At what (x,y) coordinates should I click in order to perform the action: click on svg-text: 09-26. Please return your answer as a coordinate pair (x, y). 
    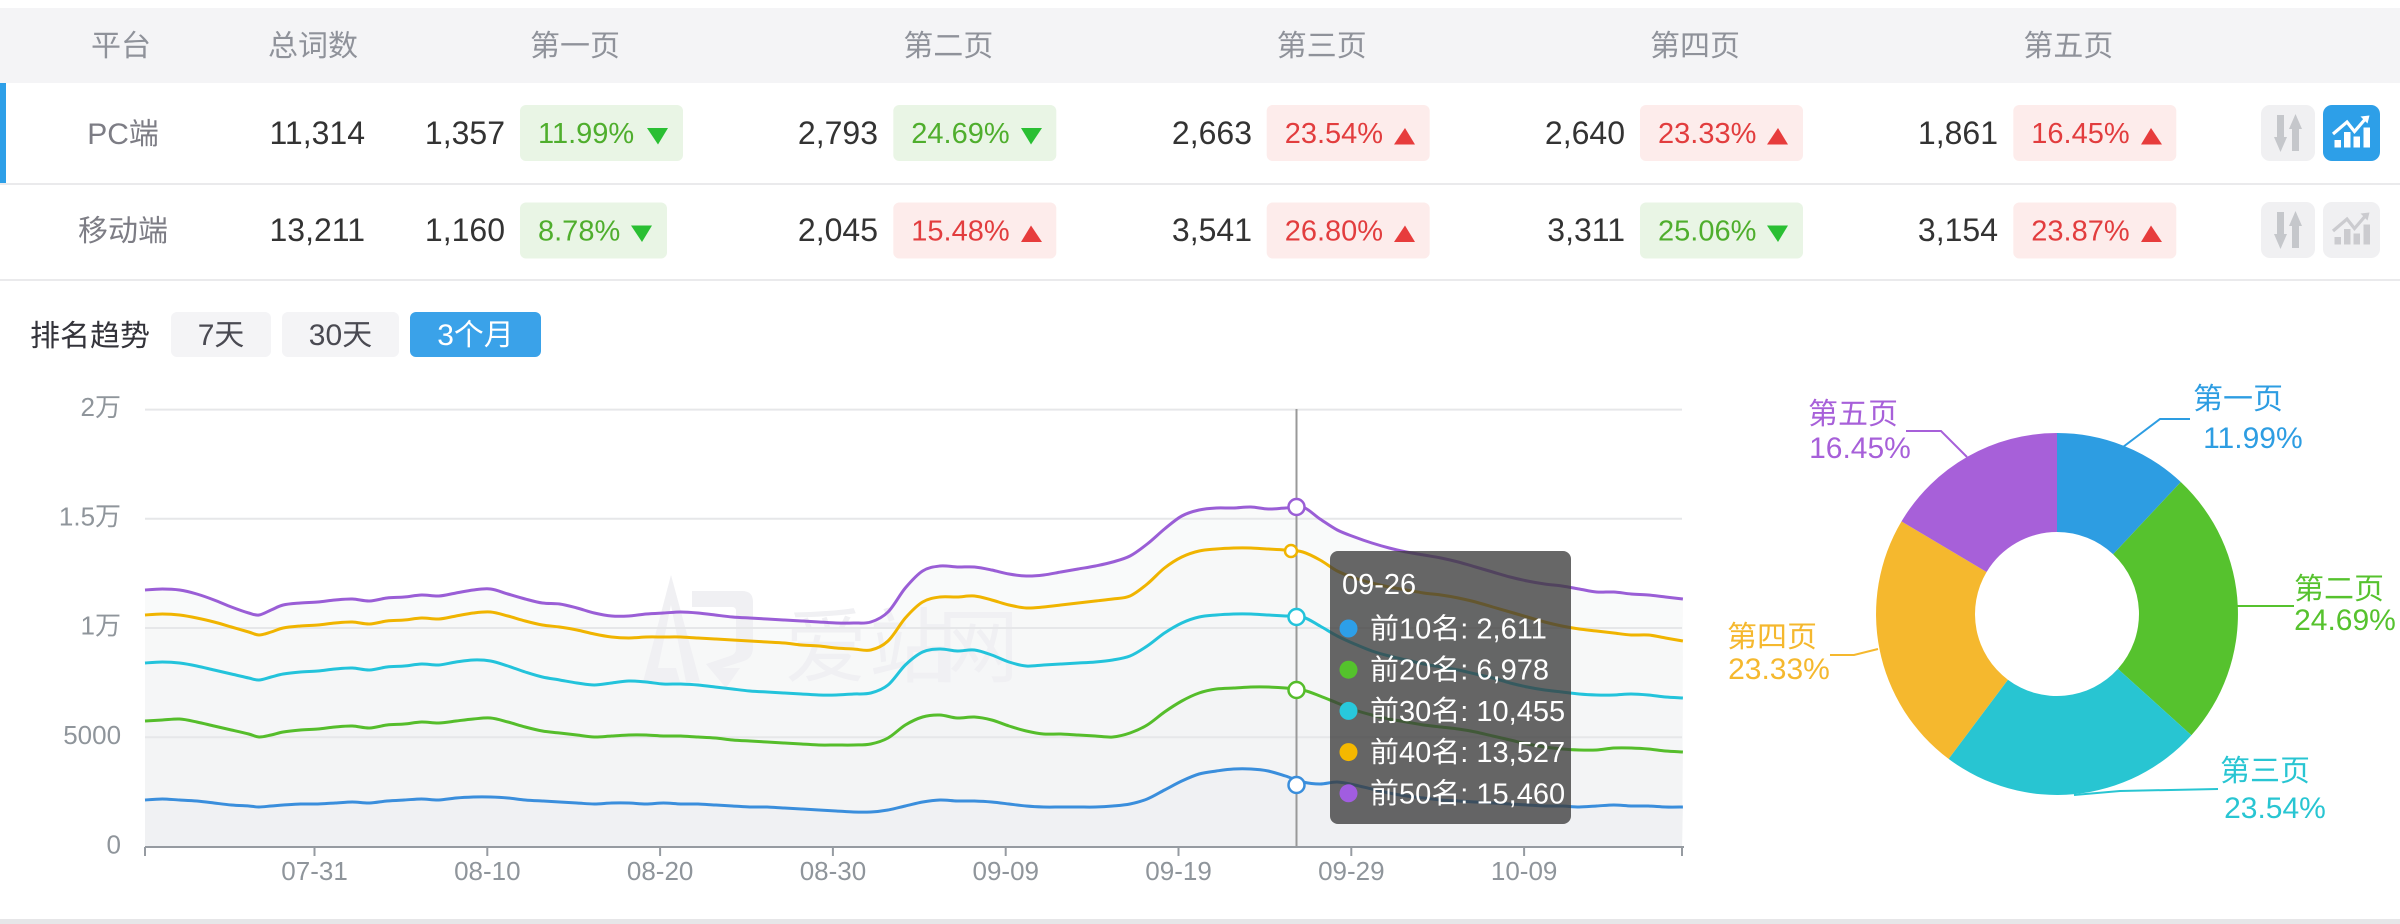
    Looking at the image, I should click on (1379, 585).